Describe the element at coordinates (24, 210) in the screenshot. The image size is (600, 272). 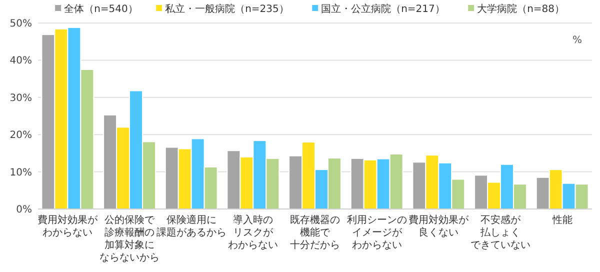
I see `y-tick-label: 0%` at that location.